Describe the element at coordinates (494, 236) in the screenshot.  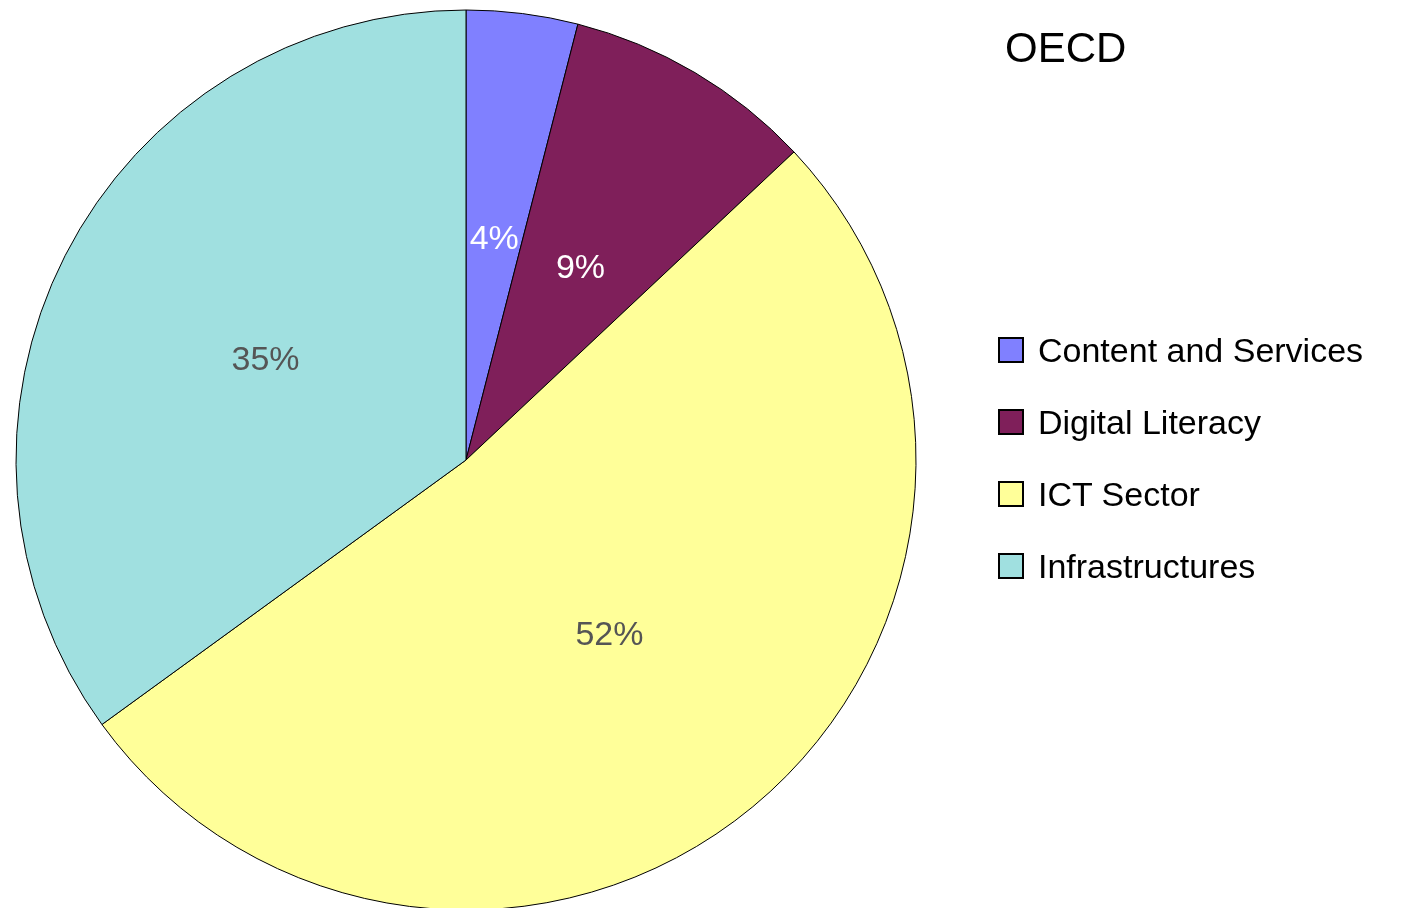
I see `data-label: 4%` at that location.